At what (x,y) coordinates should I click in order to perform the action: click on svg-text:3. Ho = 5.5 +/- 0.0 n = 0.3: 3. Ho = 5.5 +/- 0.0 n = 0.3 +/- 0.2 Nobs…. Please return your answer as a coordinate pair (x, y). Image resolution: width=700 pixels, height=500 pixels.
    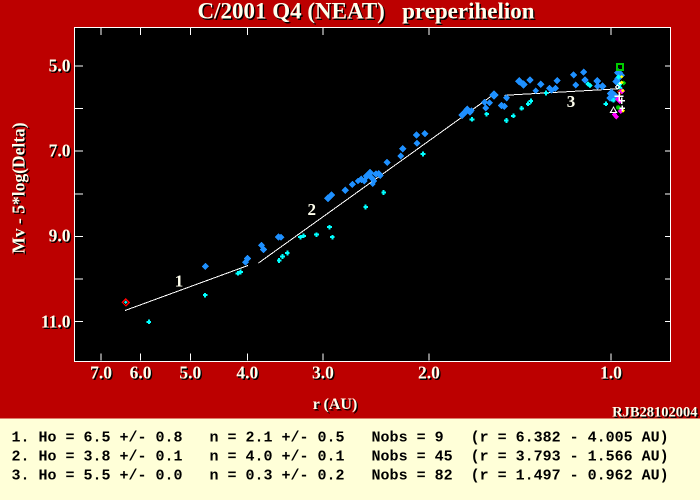
    Looking at the image, I should click on (340, 476).